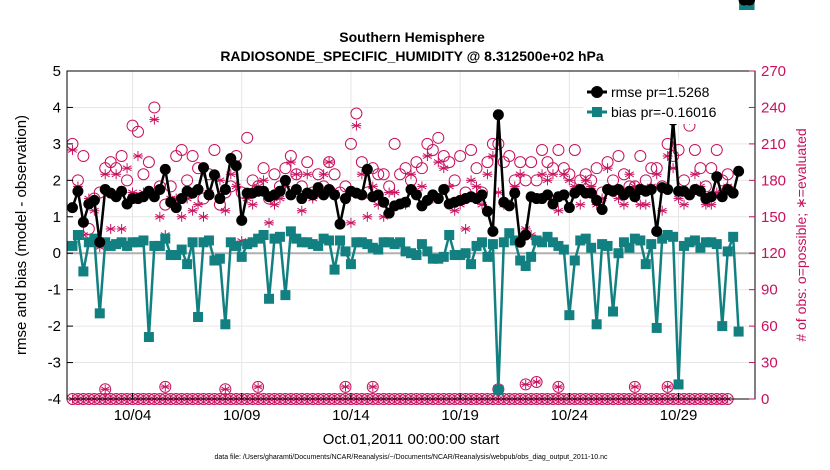 This screenshot has height=470, width=830. What do you see at coordinates (679, 415) in the screenshot?
I see `x-tick-label: 10/29` at bounding box center [679, 415].